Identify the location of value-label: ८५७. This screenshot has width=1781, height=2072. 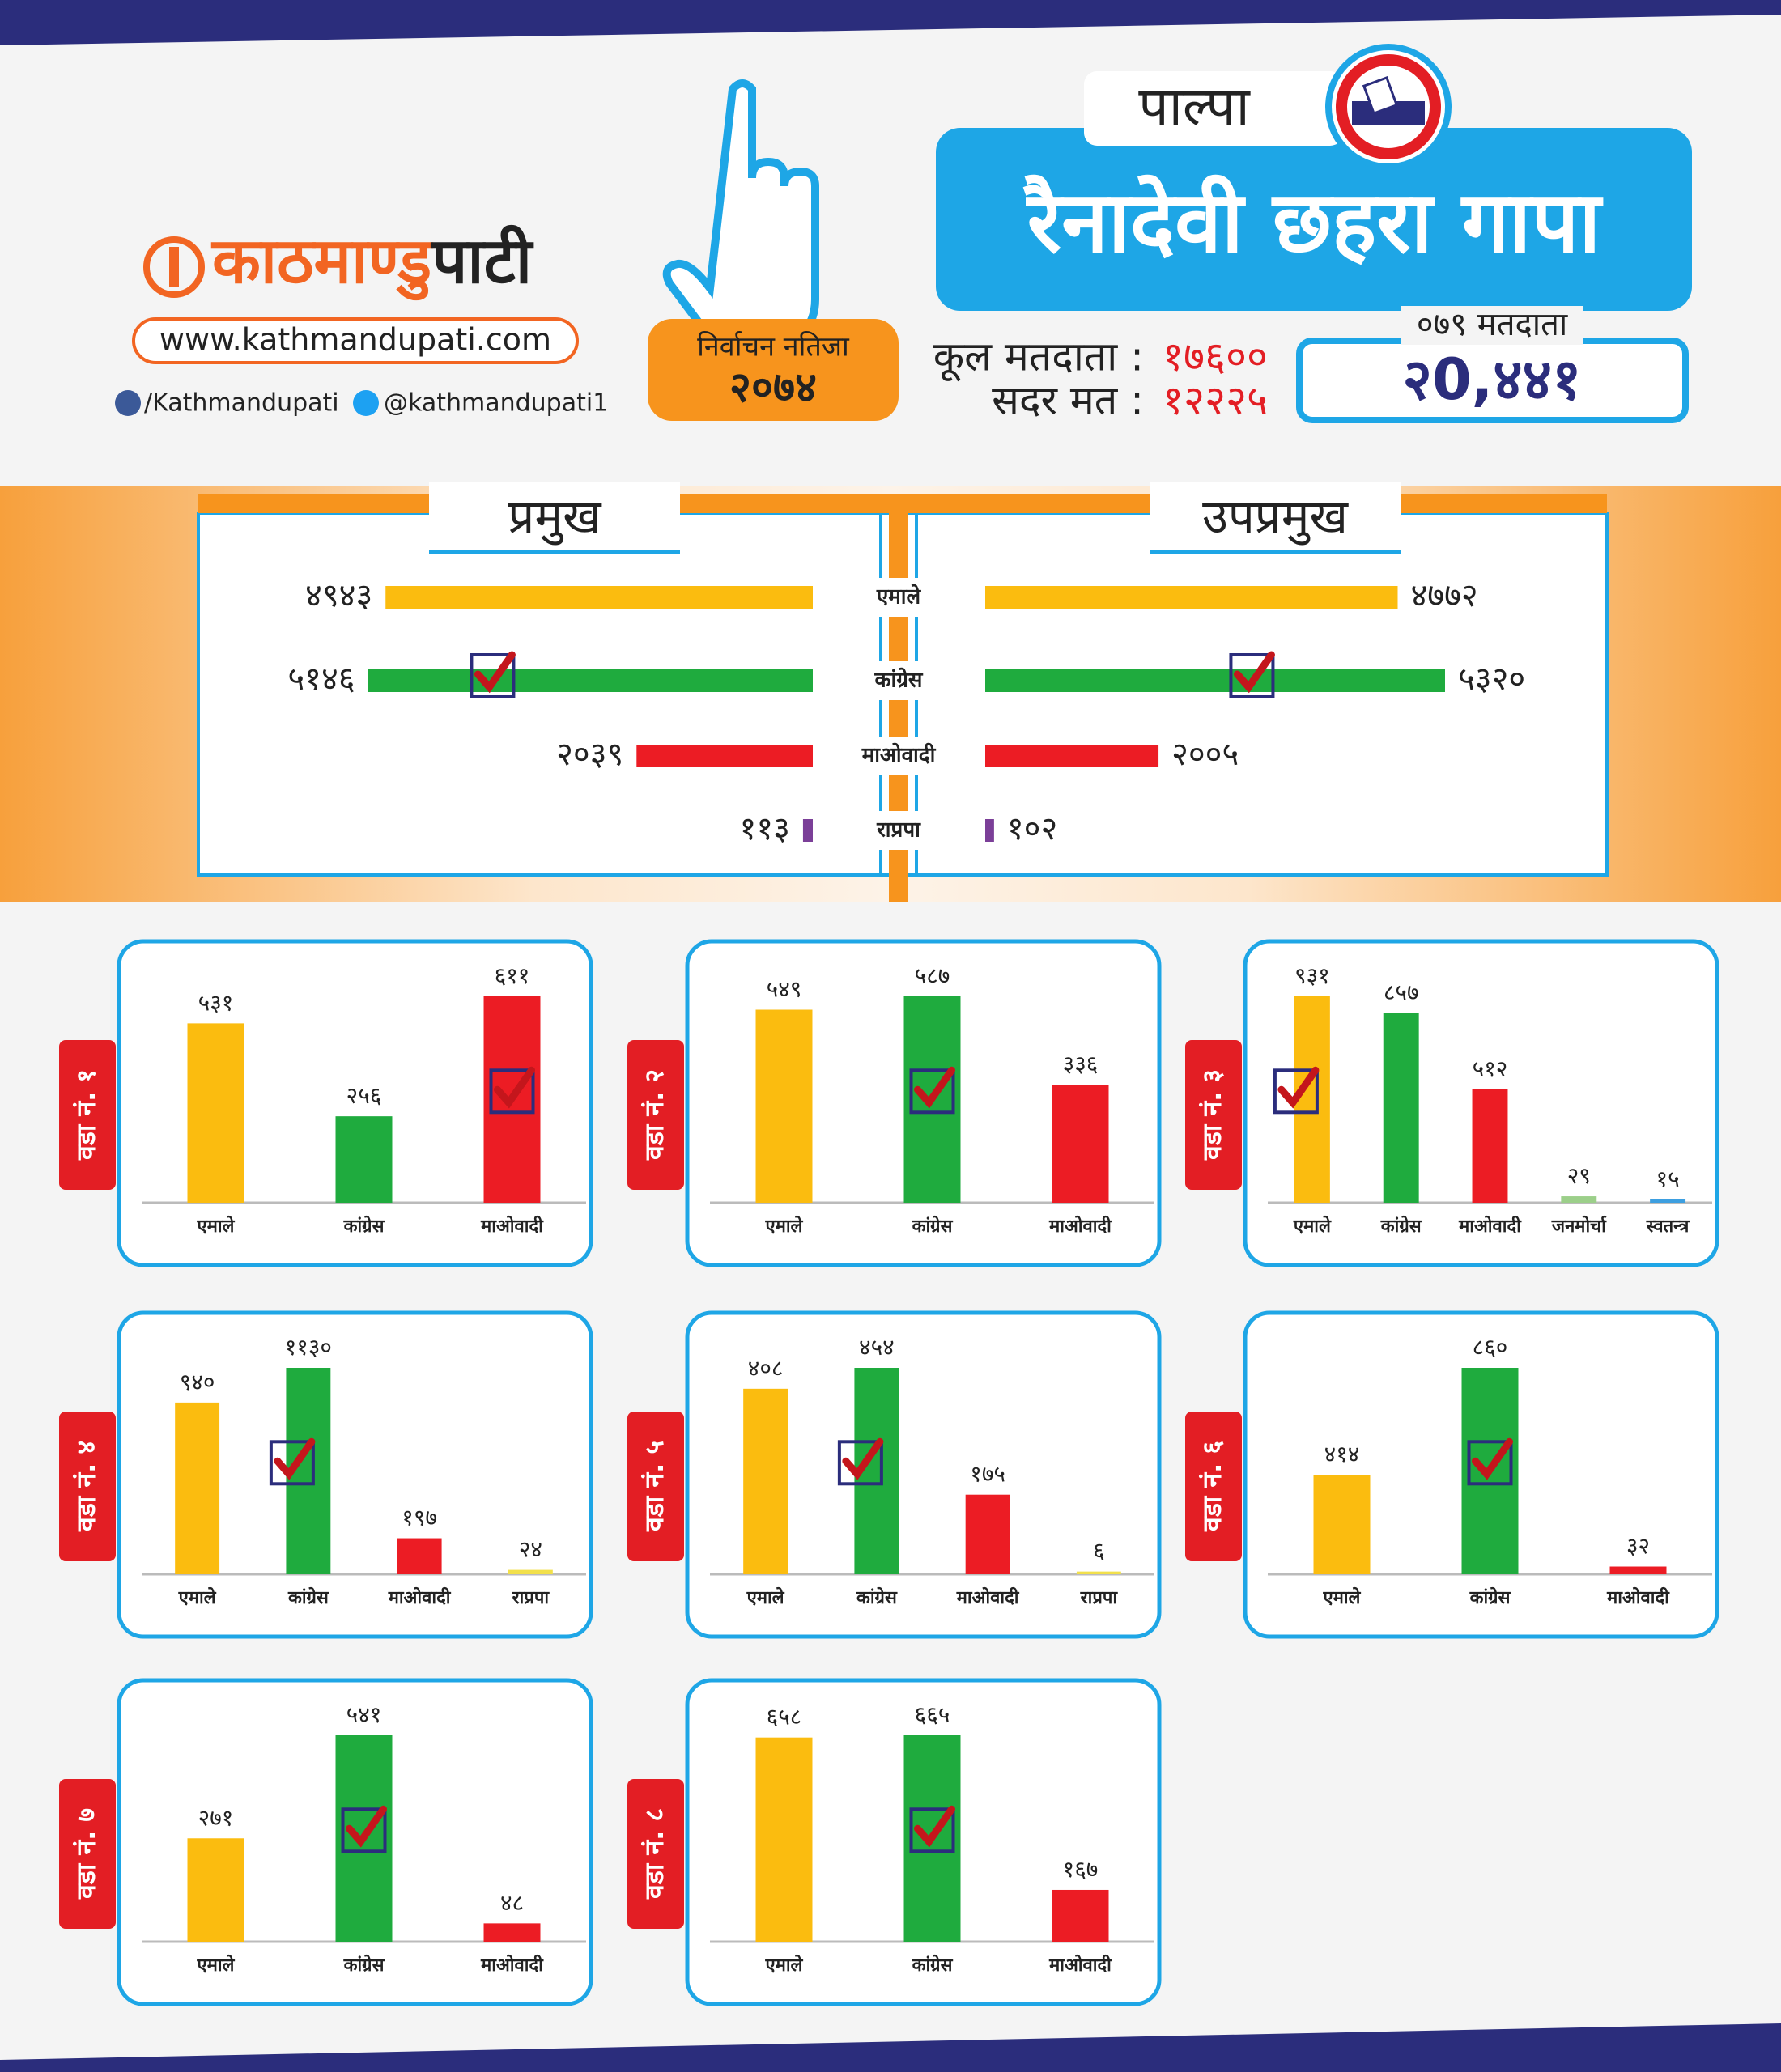
(1401, 992).